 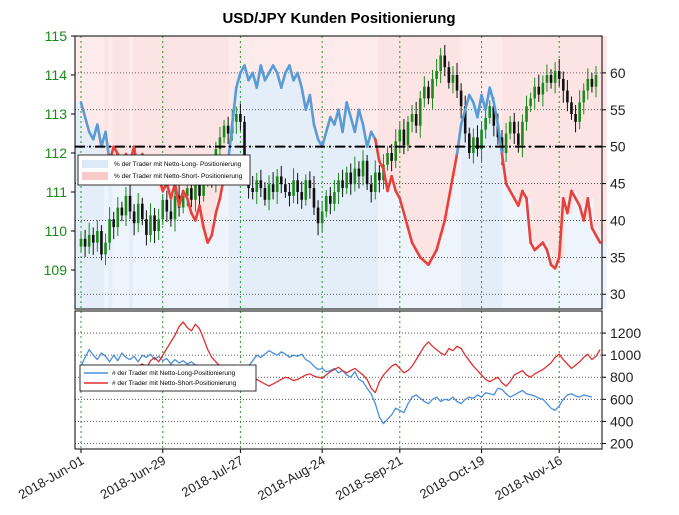 What do you see at coordinates (625, 333) in the screenshot?
I see `count-tick-label: 1200` at bounding box center [625, 333].